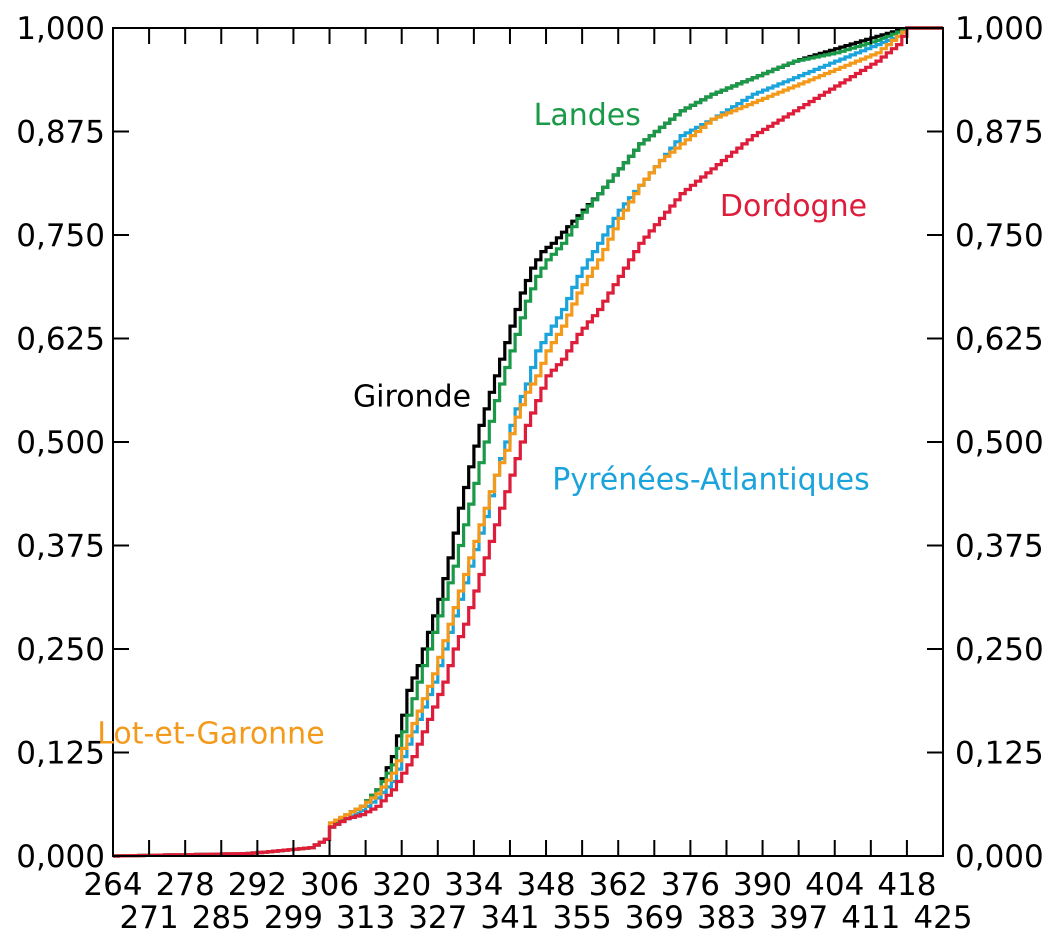  I want to click on x-tick-label-row1: 306, so click(329, 885).